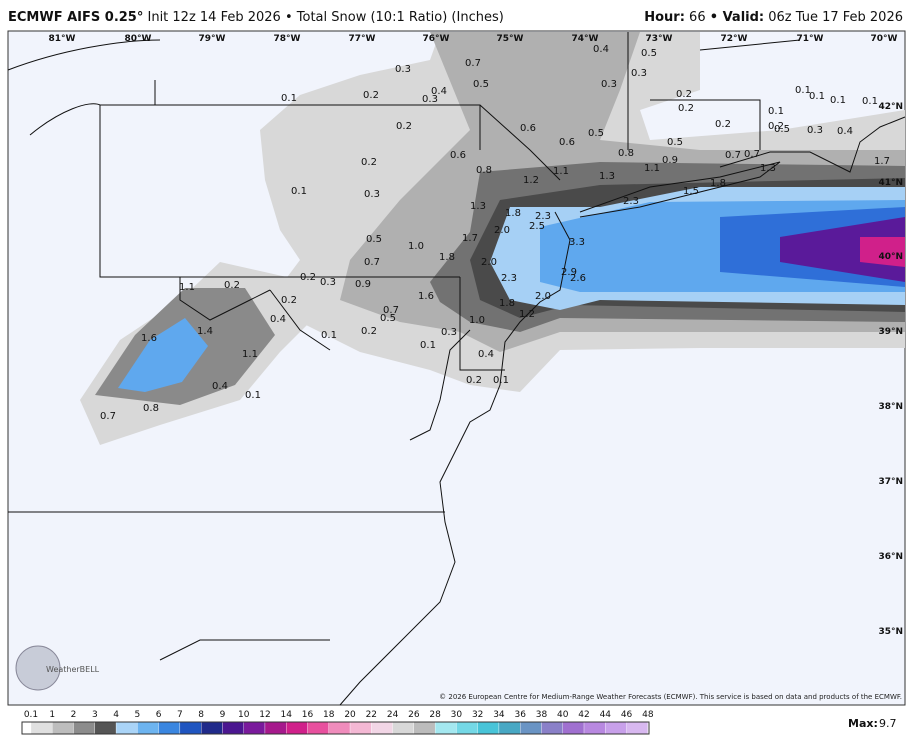 This screenshot has width=913, height=750. What do you see at coordinates (436, 39) in the screenshot?
I see `longitude-label: 76°W` at bounding box center [436, 39].